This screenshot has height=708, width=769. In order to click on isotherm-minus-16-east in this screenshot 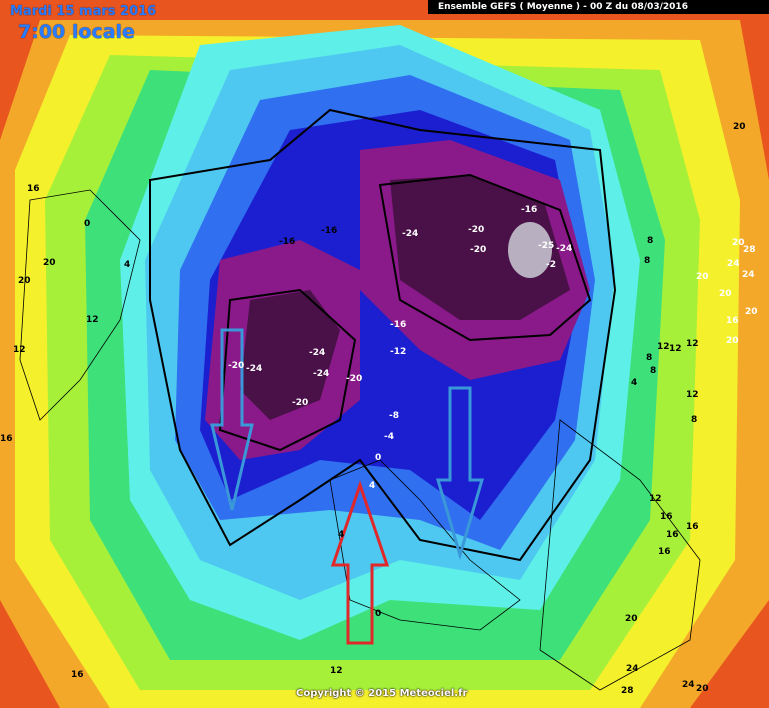, I will do `click(485, 257)`.